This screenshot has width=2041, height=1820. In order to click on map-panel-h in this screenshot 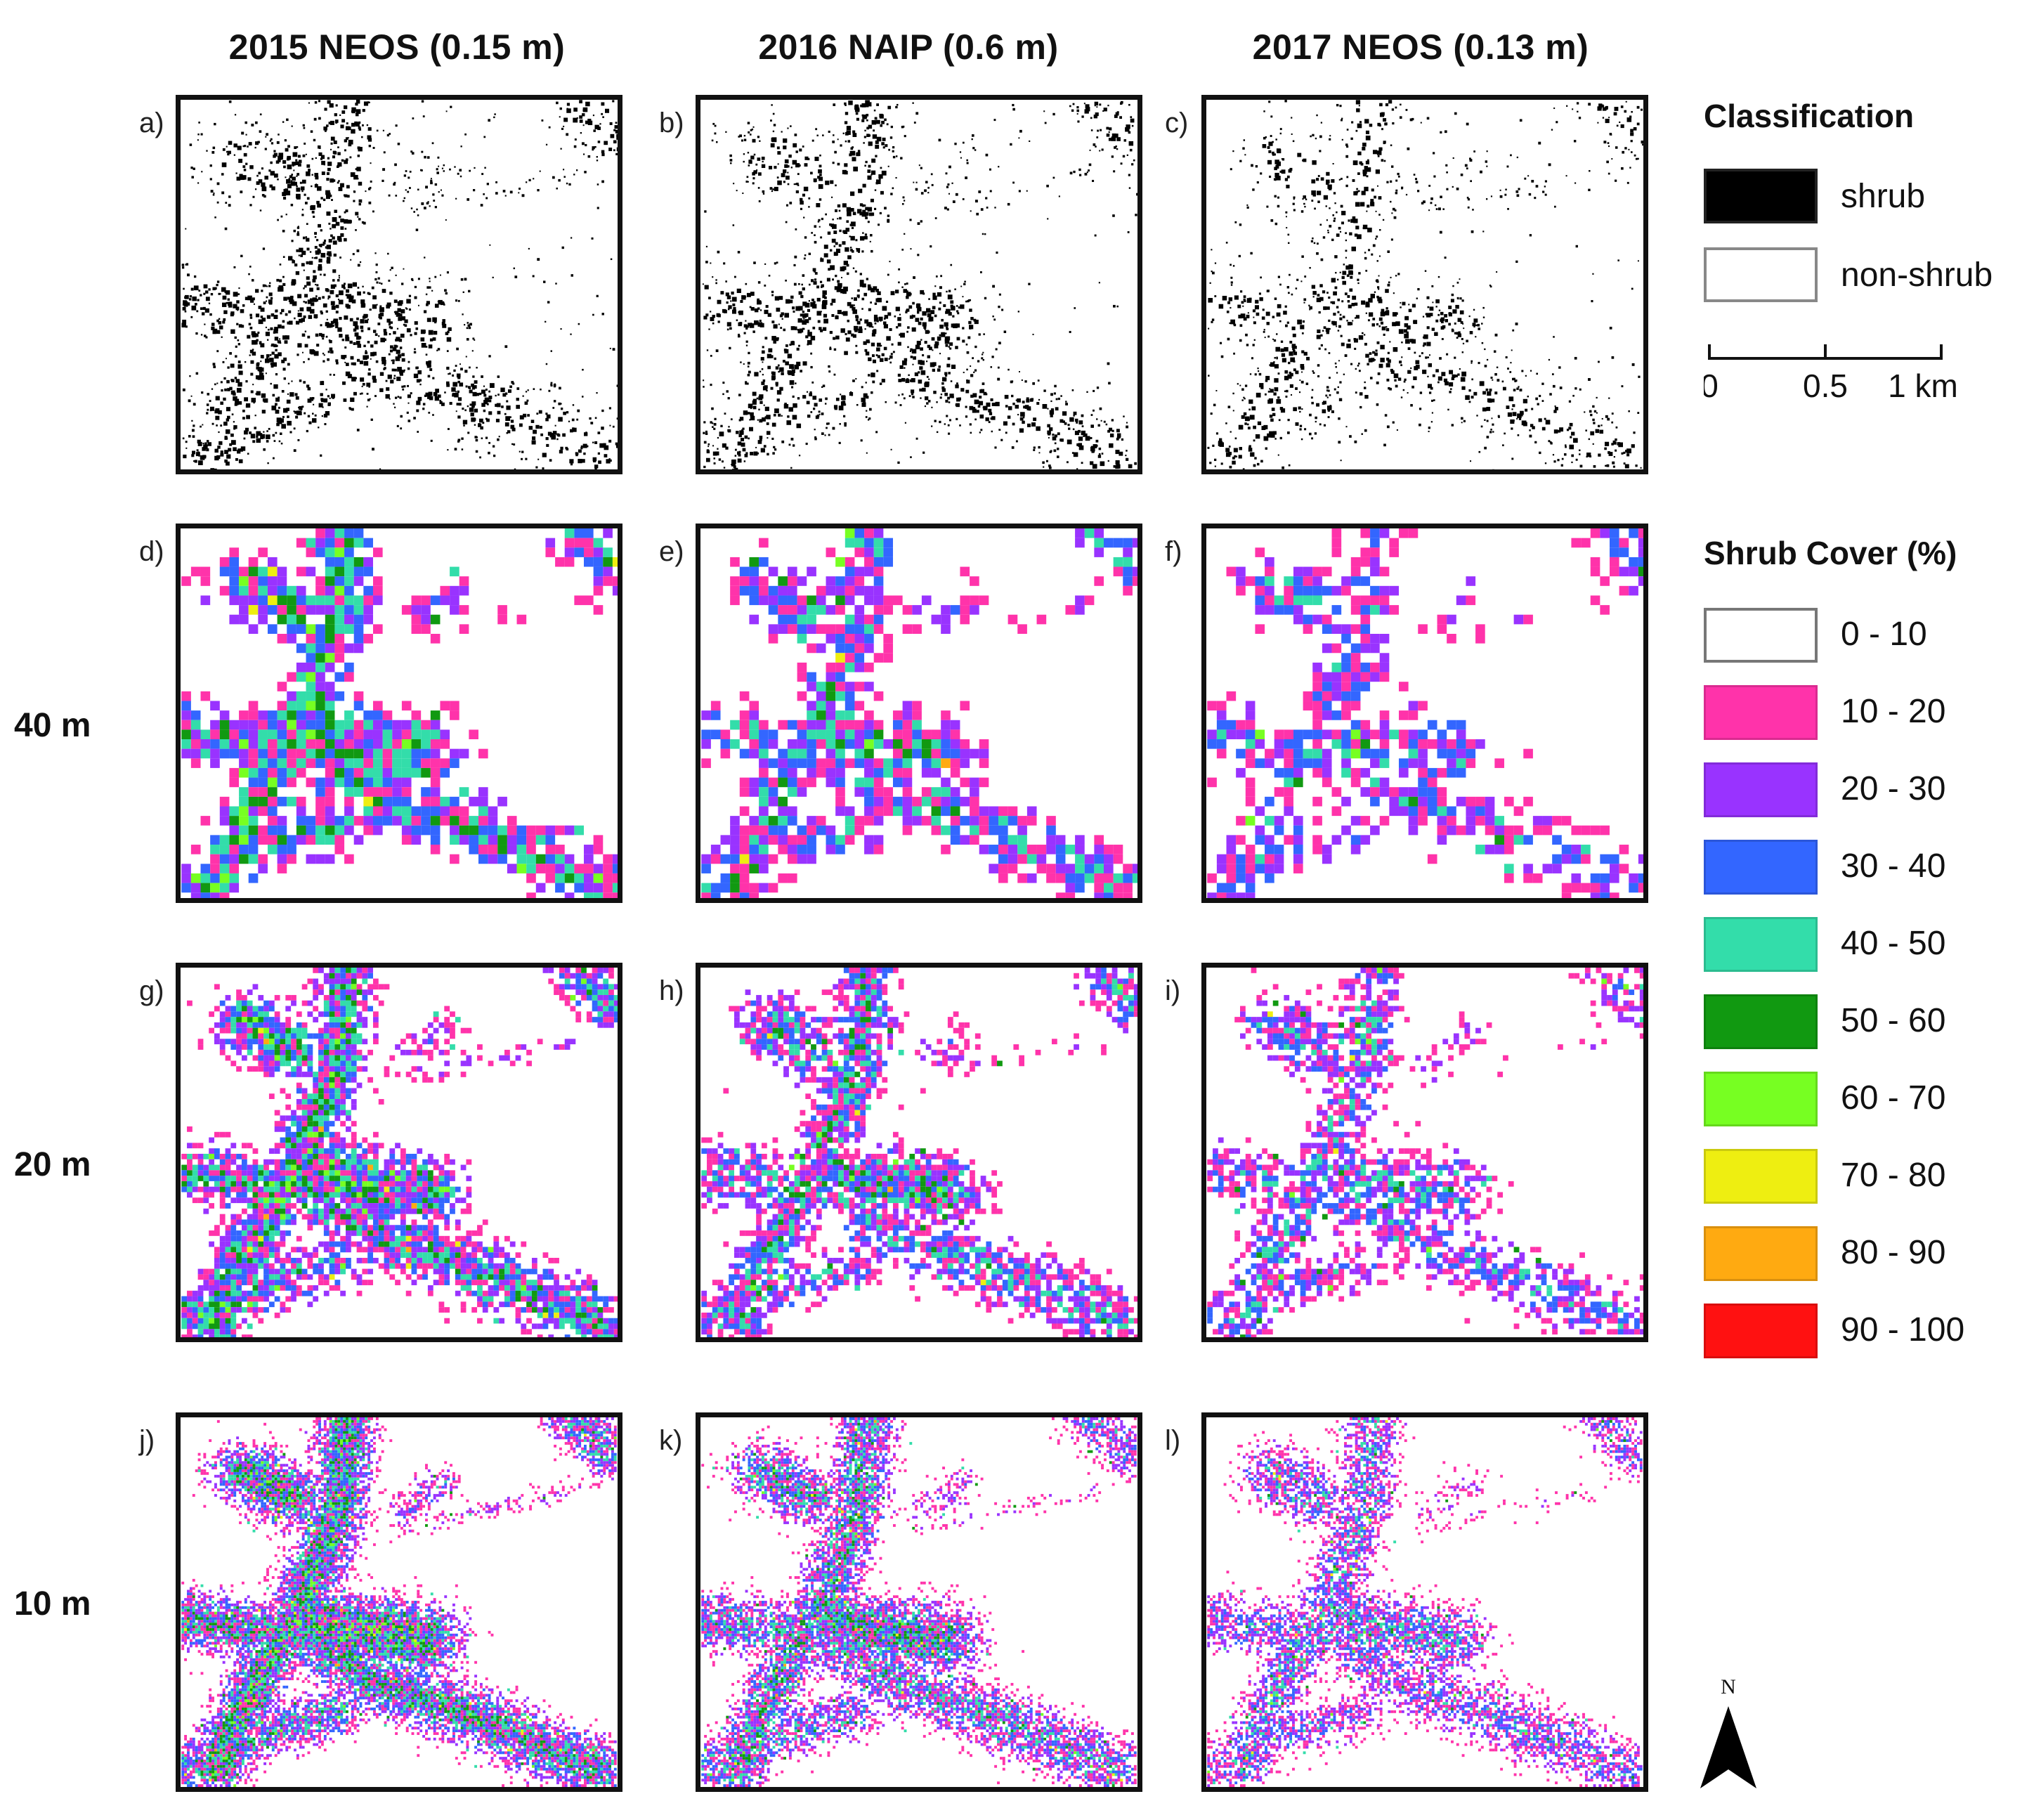, I will do `click(919, 1152)`.